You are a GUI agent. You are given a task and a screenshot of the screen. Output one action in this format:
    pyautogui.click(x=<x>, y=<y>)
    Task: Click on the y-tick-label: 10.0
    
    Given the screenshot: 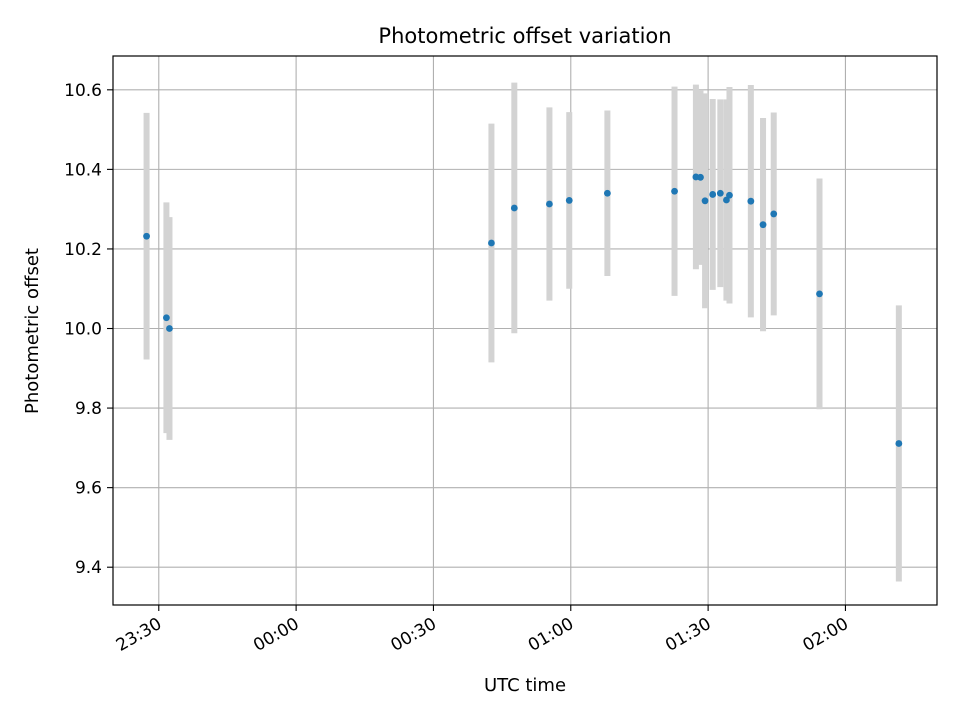 What is the action you would take?
    pyautogui.click(x=83, y=330)
    